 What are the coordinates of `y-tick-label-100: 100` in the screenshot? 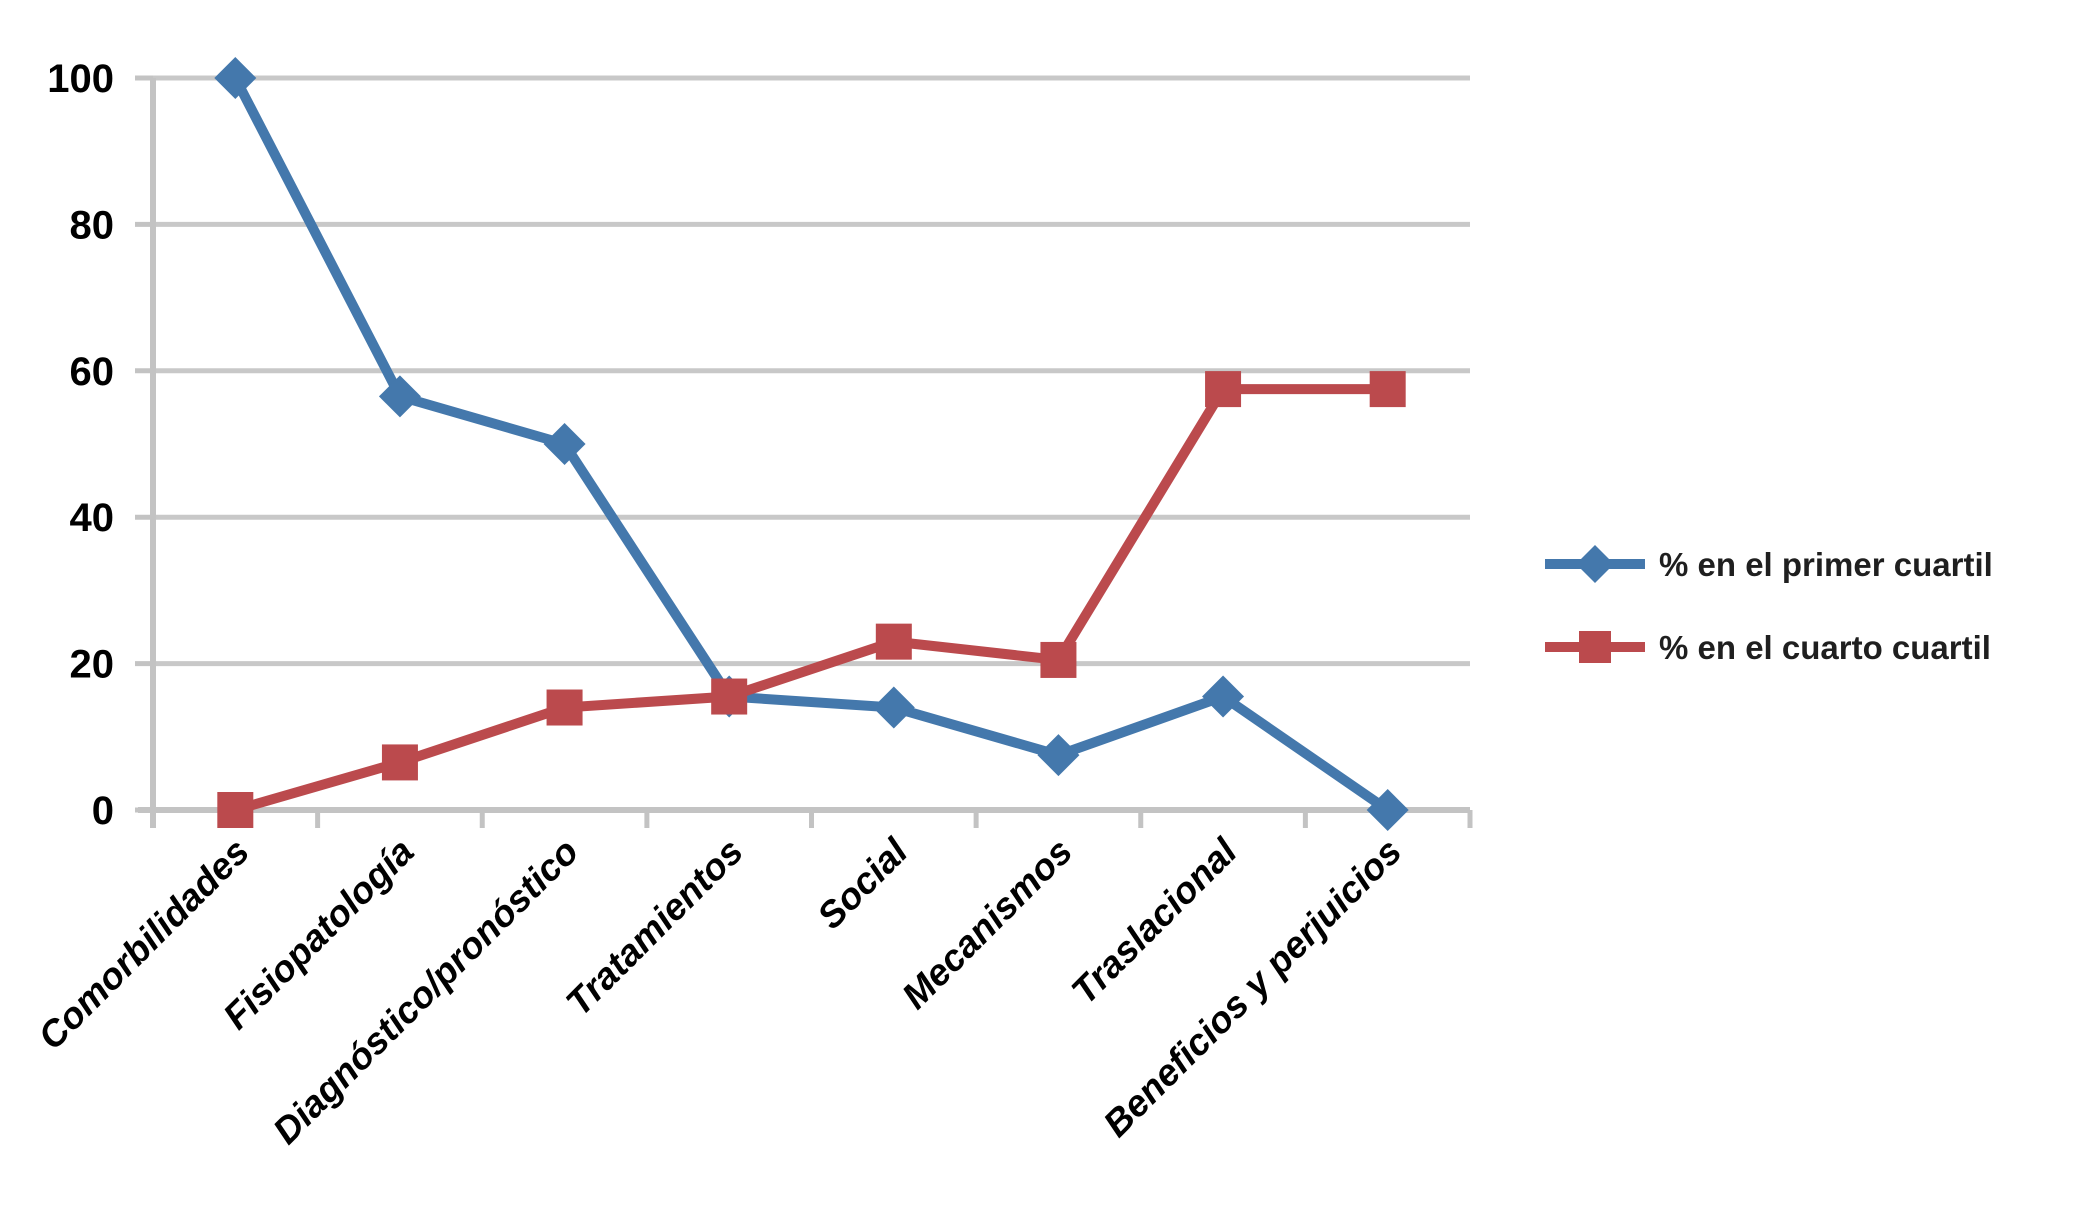 It's located at (80, 79).